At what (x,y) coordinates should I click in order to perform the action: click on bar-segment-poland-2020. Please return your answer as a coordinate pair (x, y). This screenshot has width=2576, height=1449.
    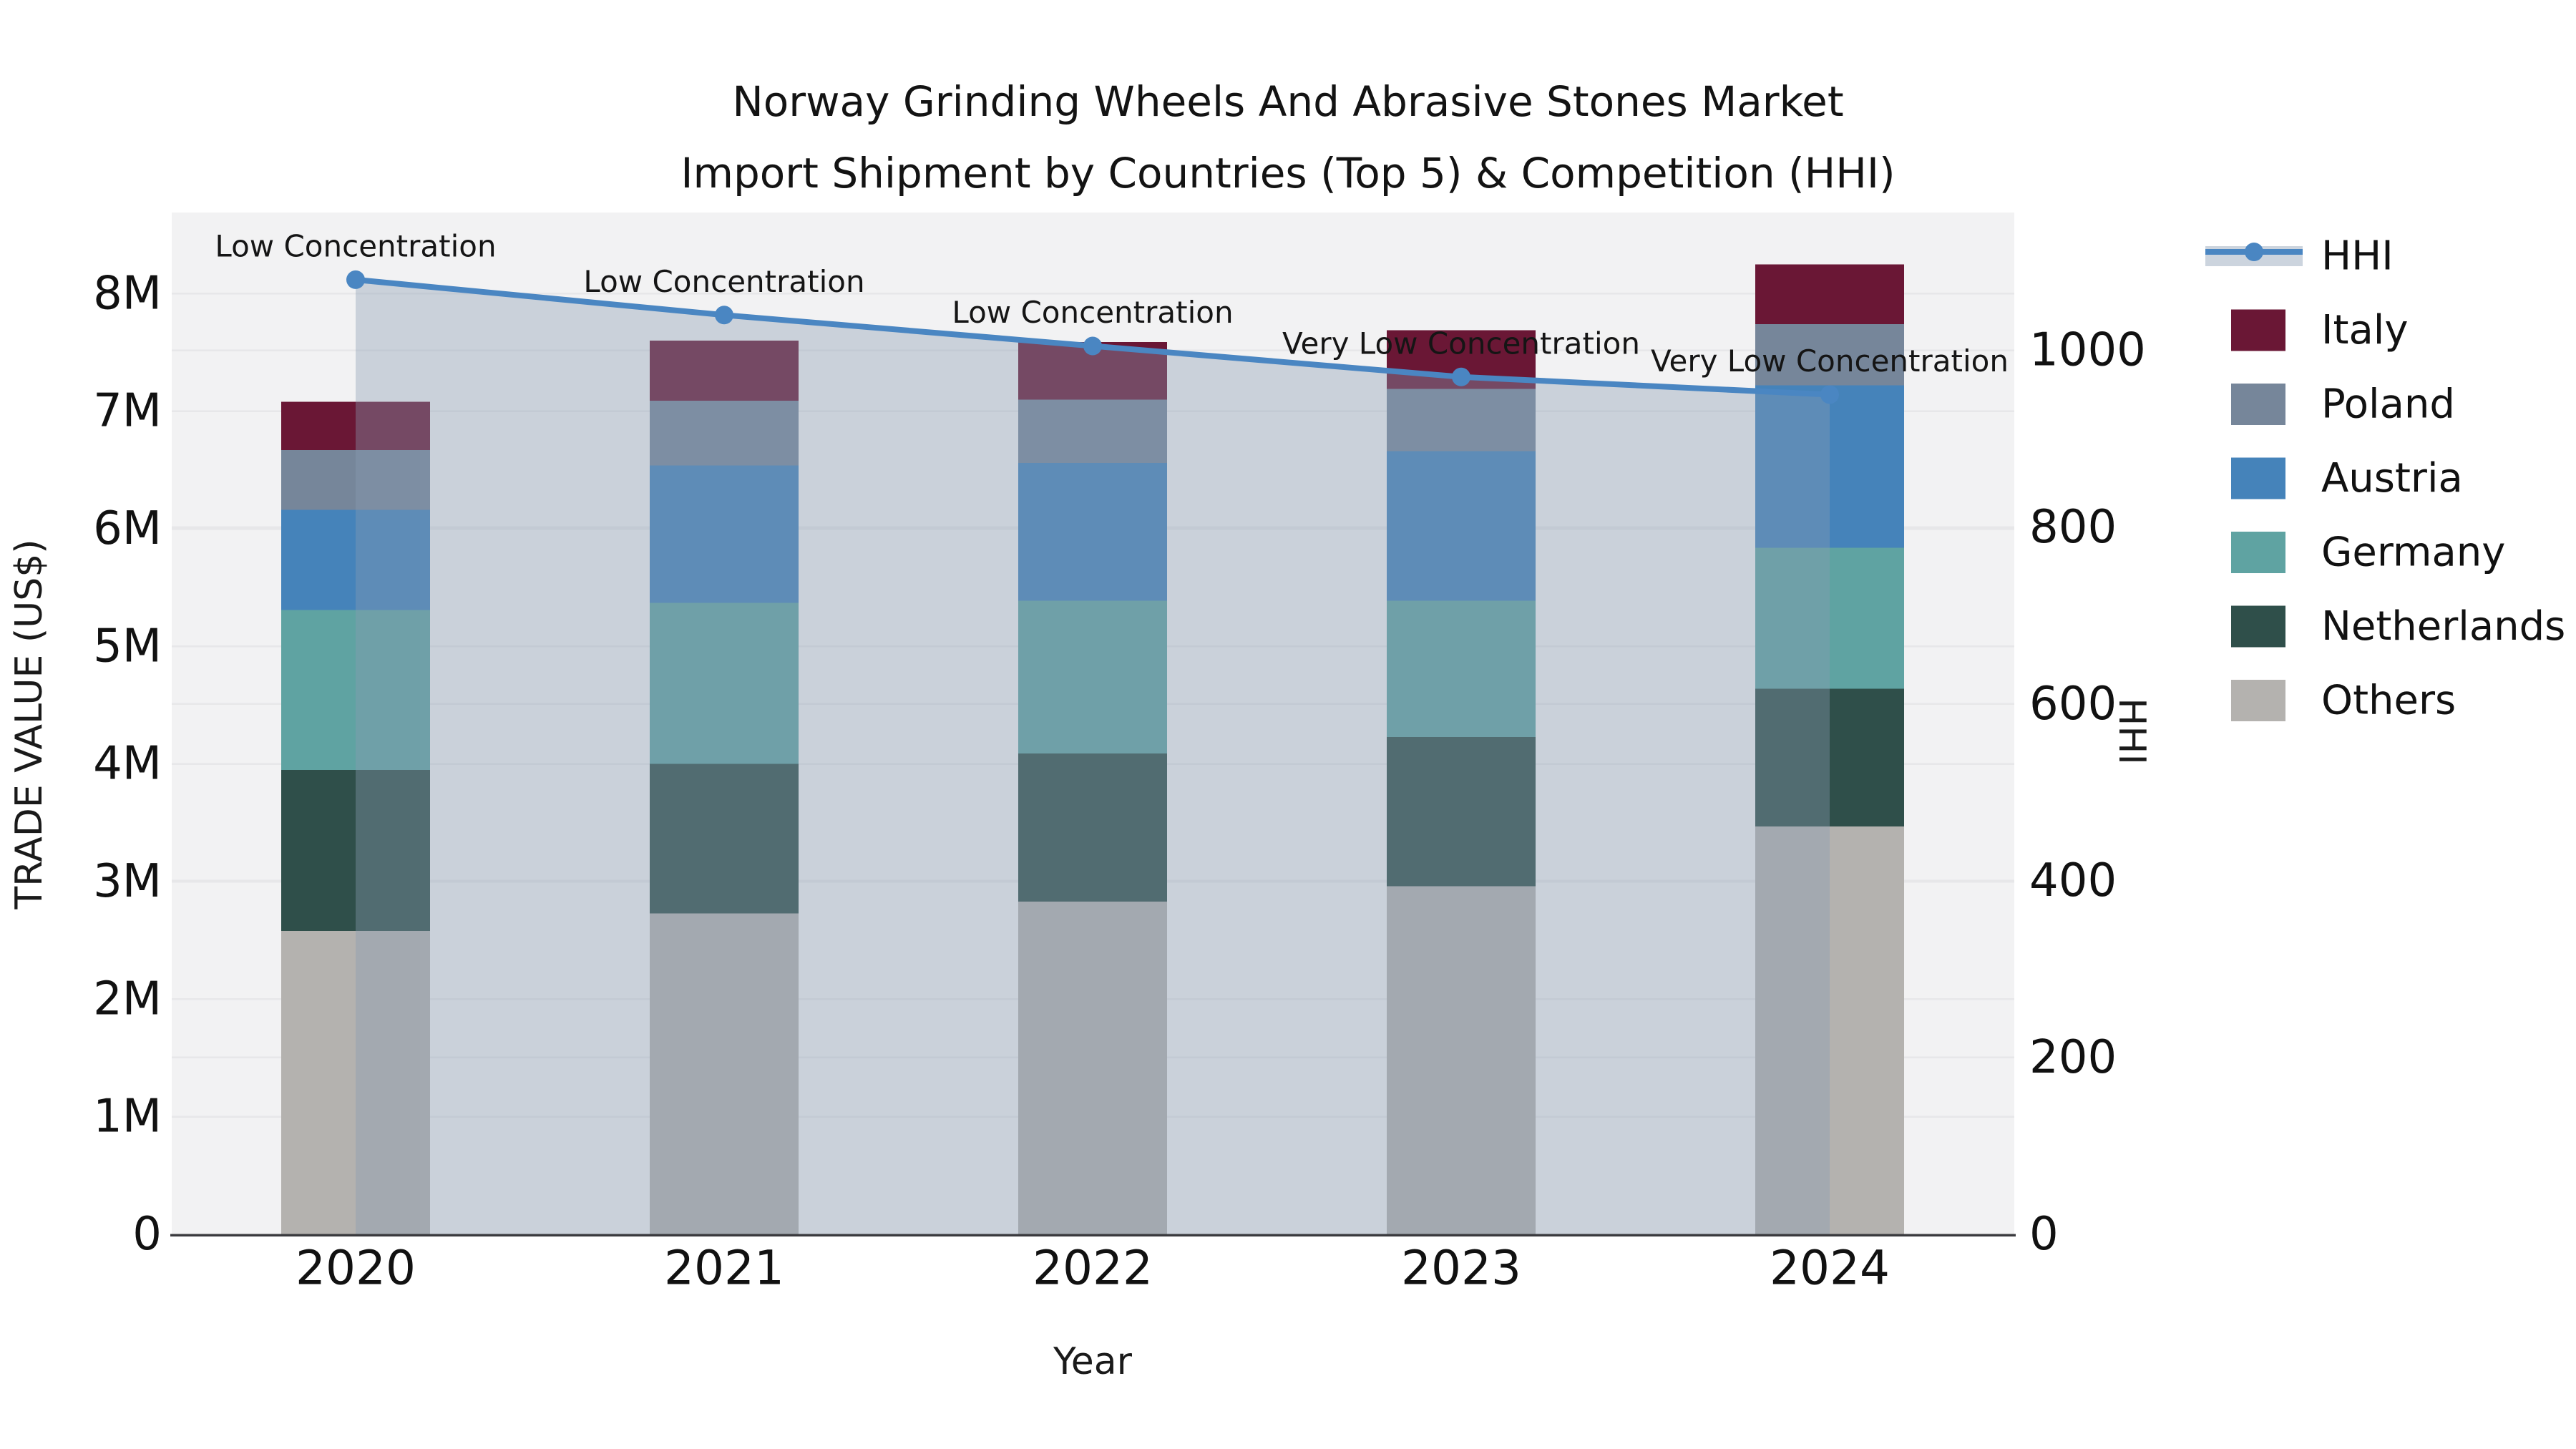
    Looking at the image, I should click on (355, 479).